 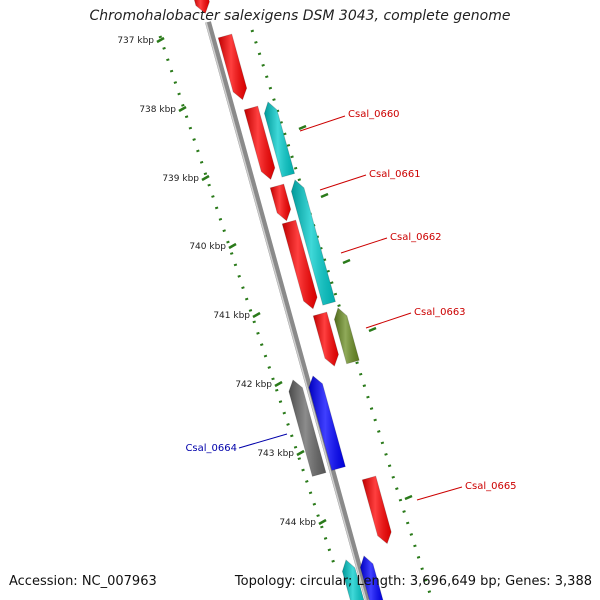 What do you see at coordinates (157, 110) in the screenshot?
I see `kbp-tick-label: 738 kbp` at bounding box center [157, 110].